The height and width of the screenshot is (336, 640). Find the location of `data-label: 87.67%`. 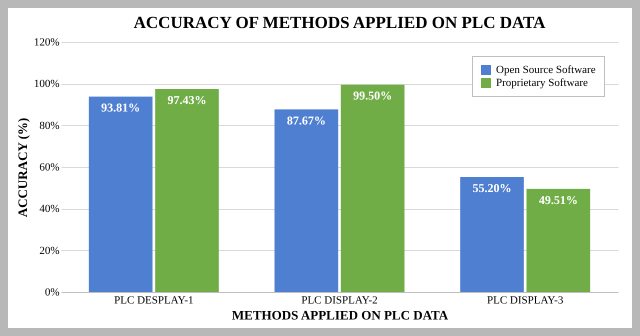

data-label: 87.67% is located at coordinates (306, 120).